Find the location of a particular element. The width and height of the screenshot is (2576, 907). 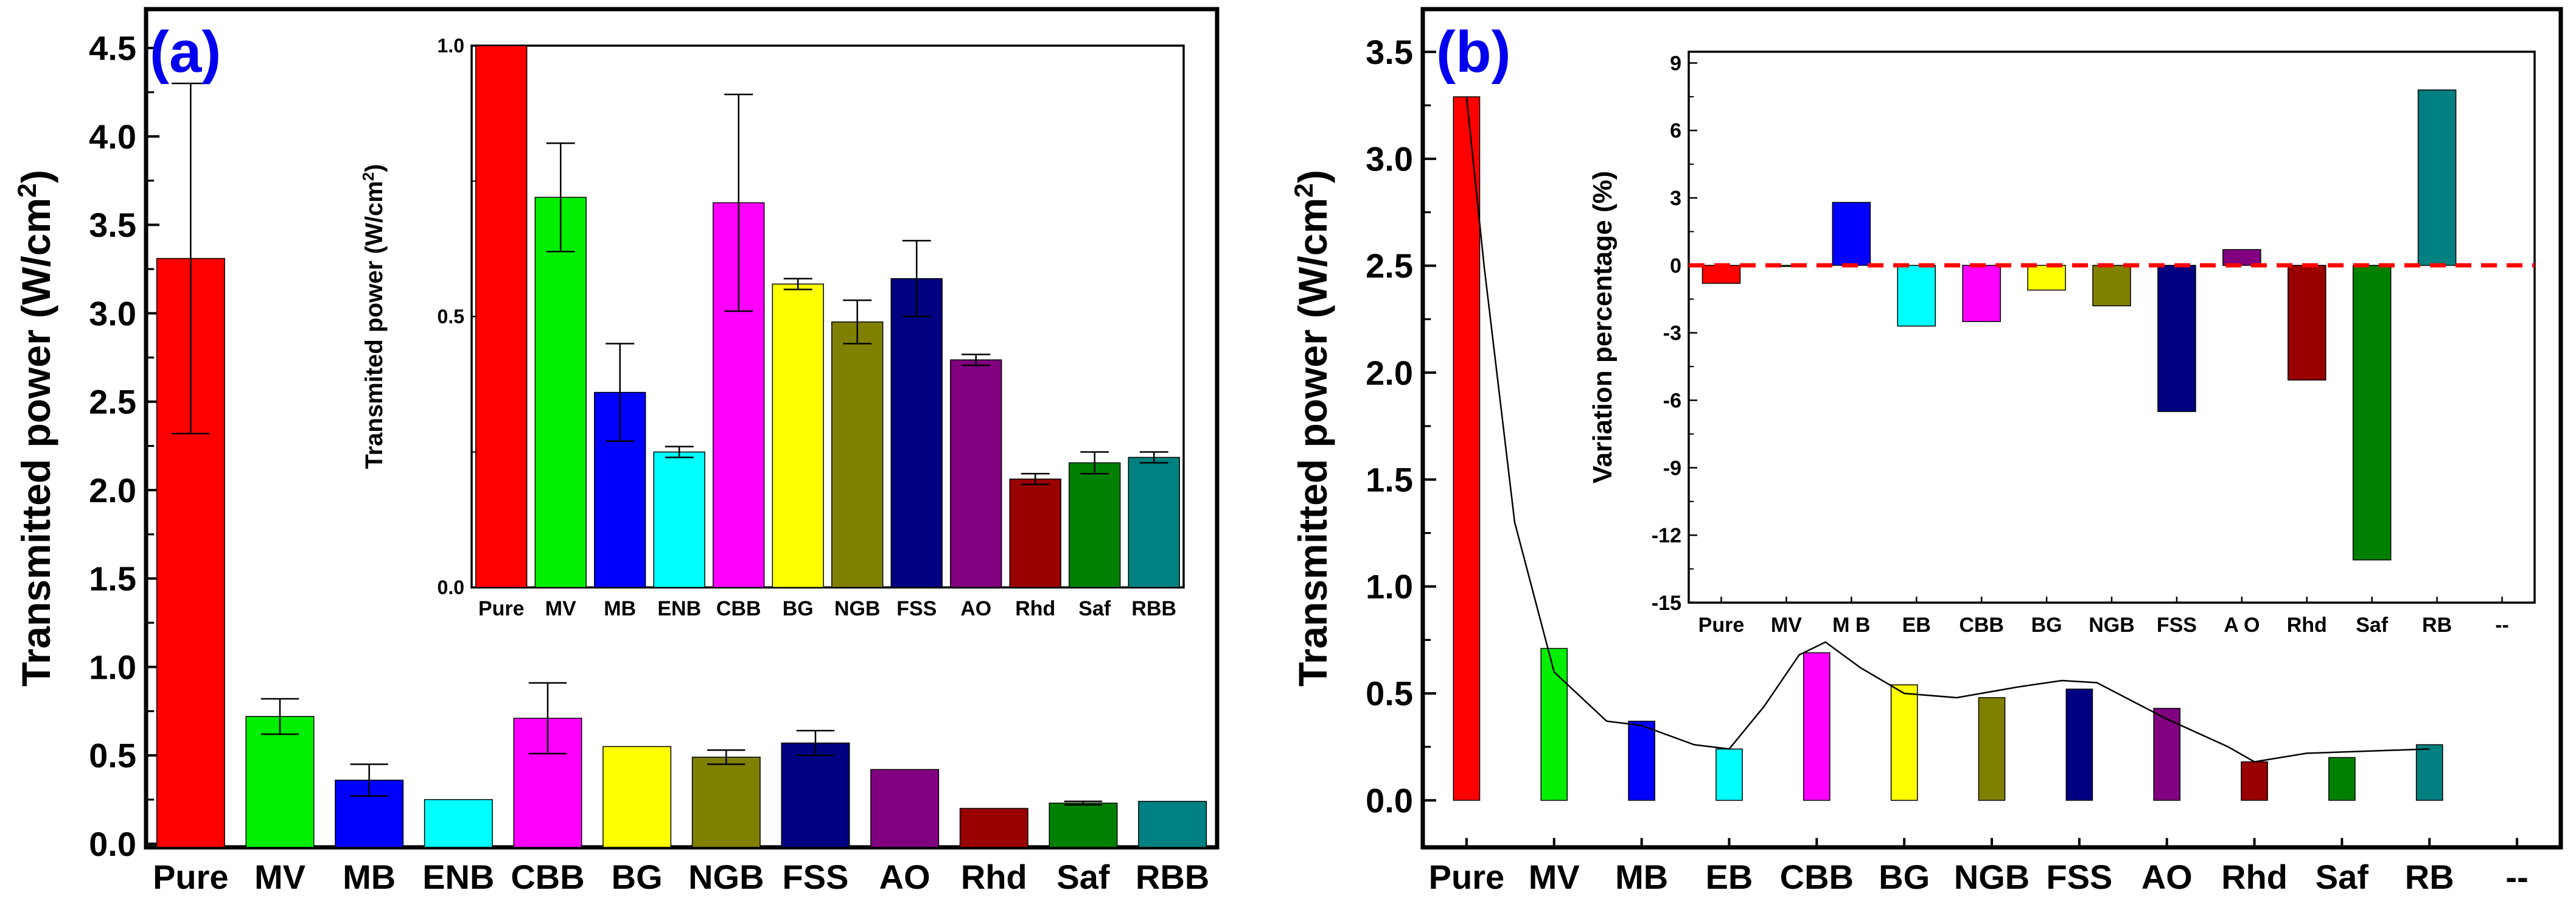

b-y-axis-label-tail: ) is located at coordinates (1313, 177).